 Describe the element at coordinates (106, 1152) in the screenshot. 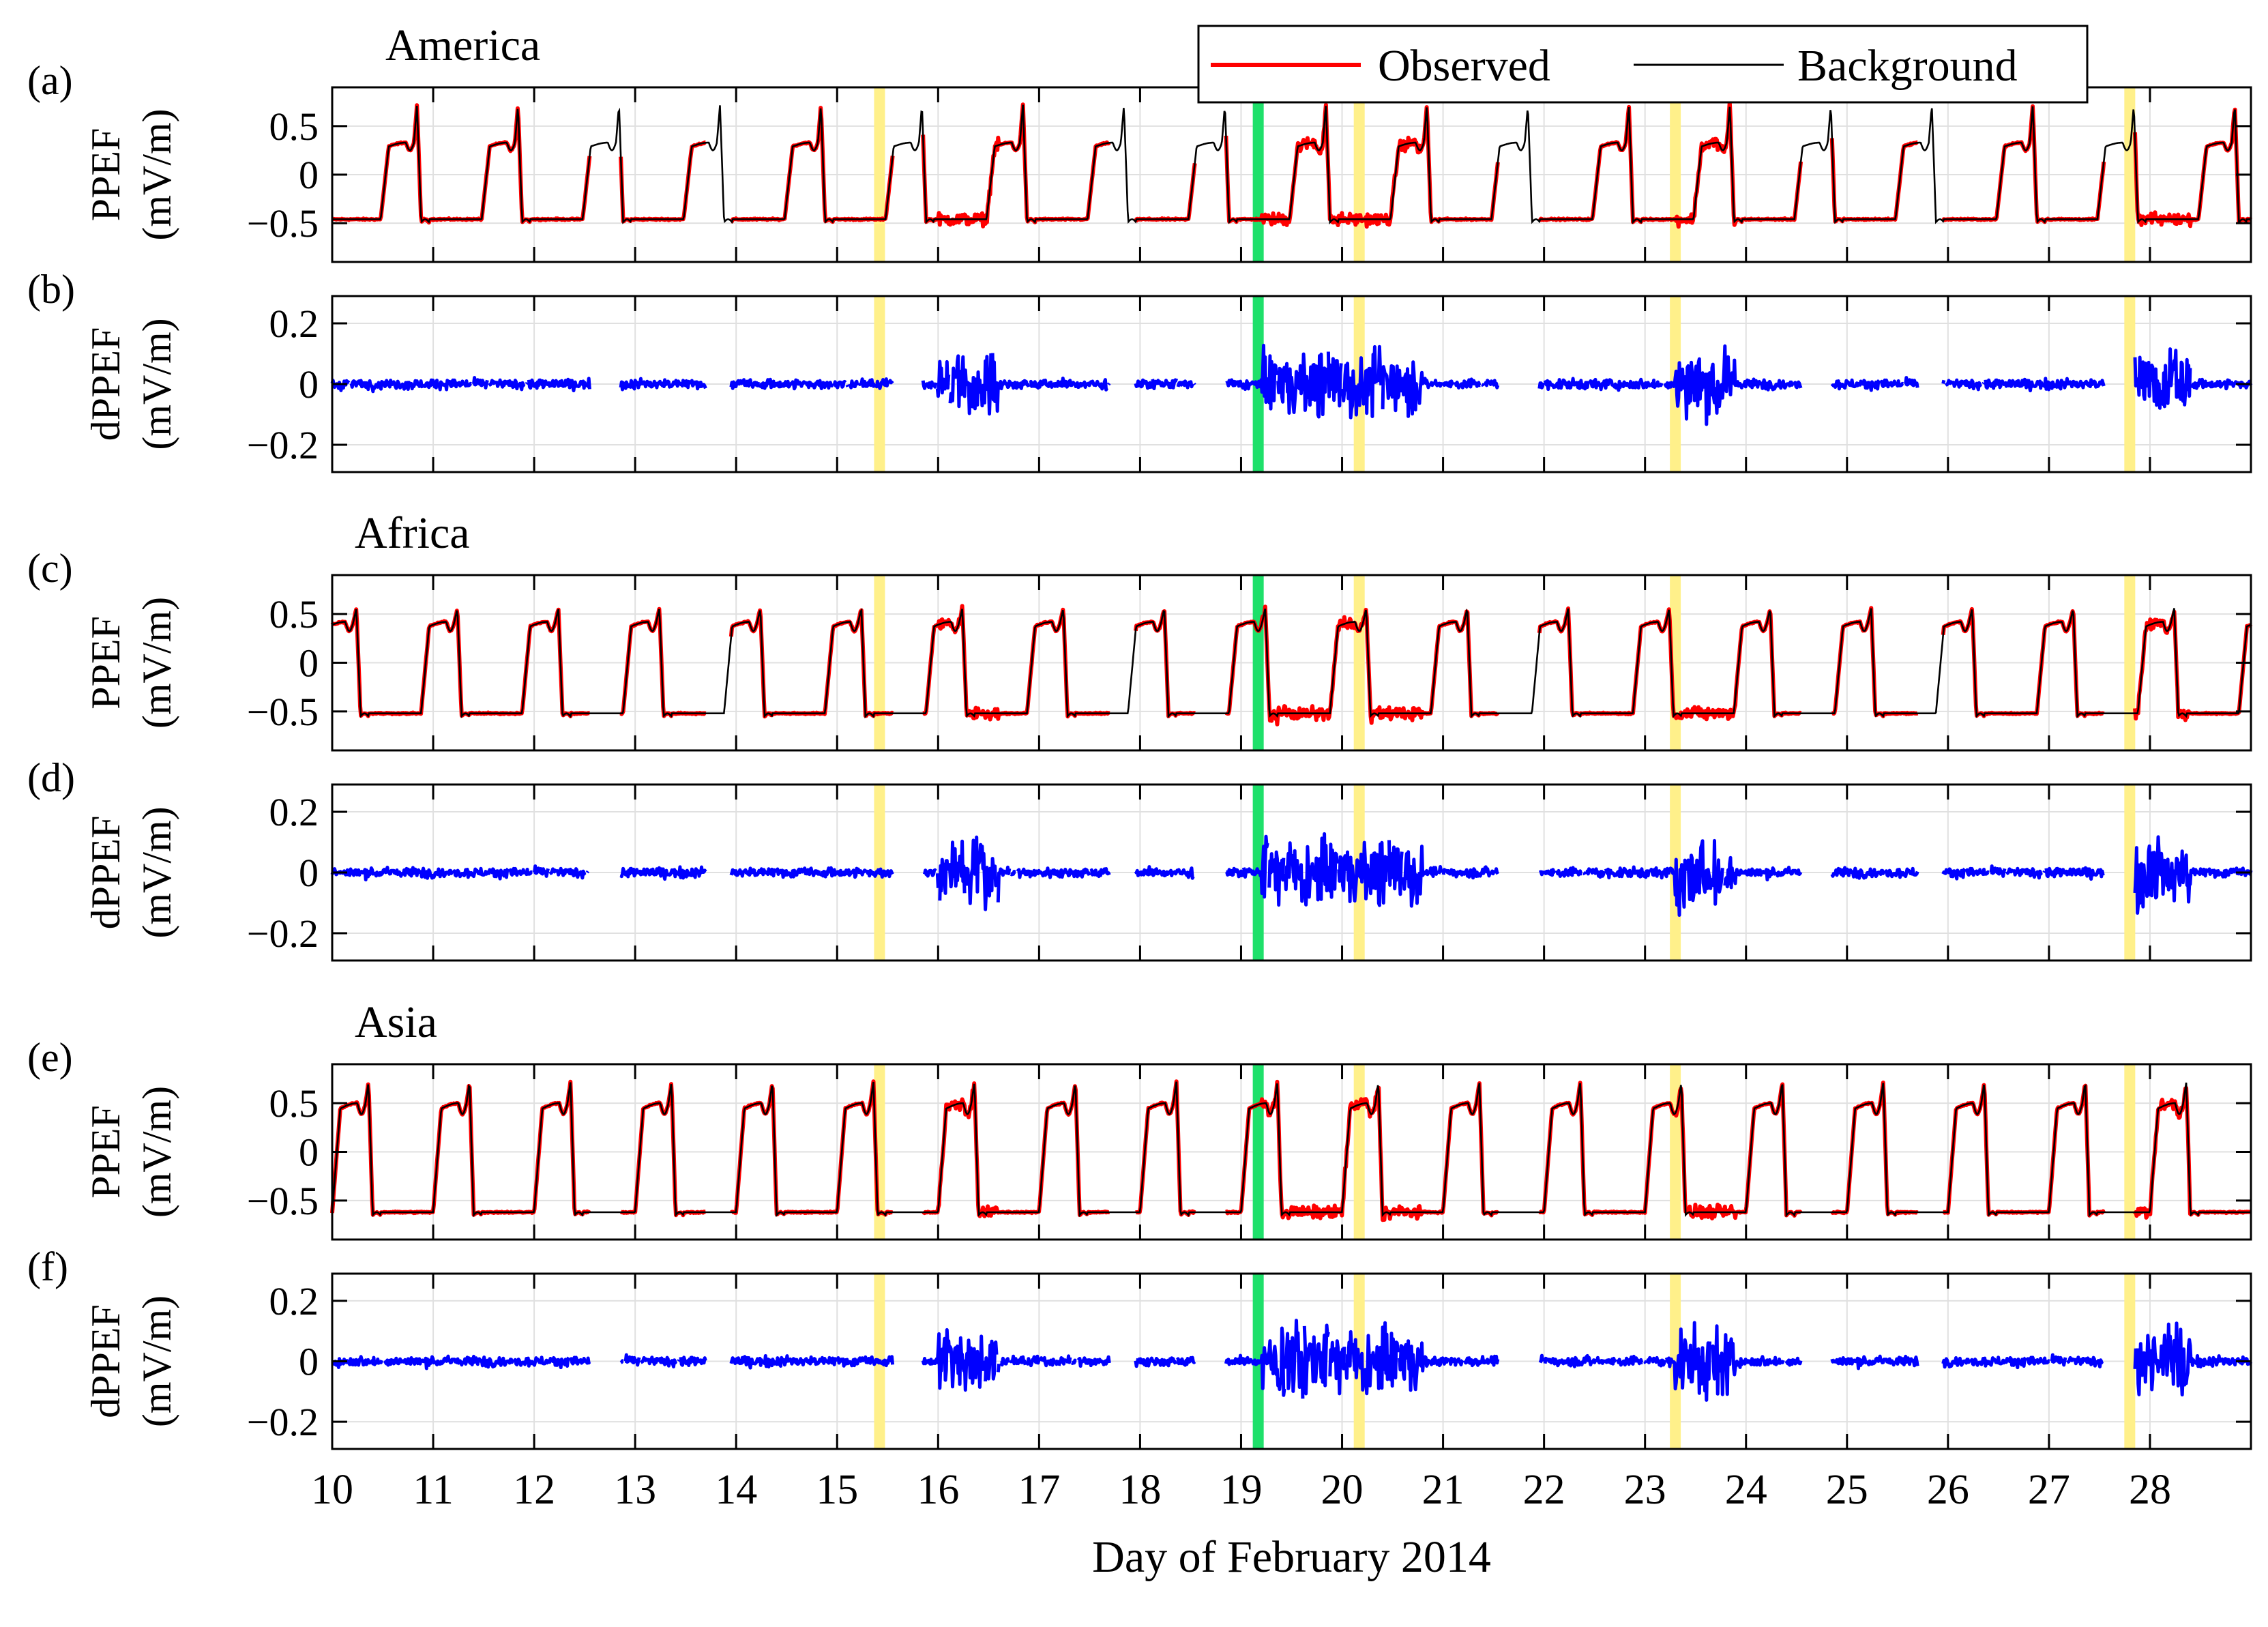

I see `y-axis-label-e: PPEF` at that location.